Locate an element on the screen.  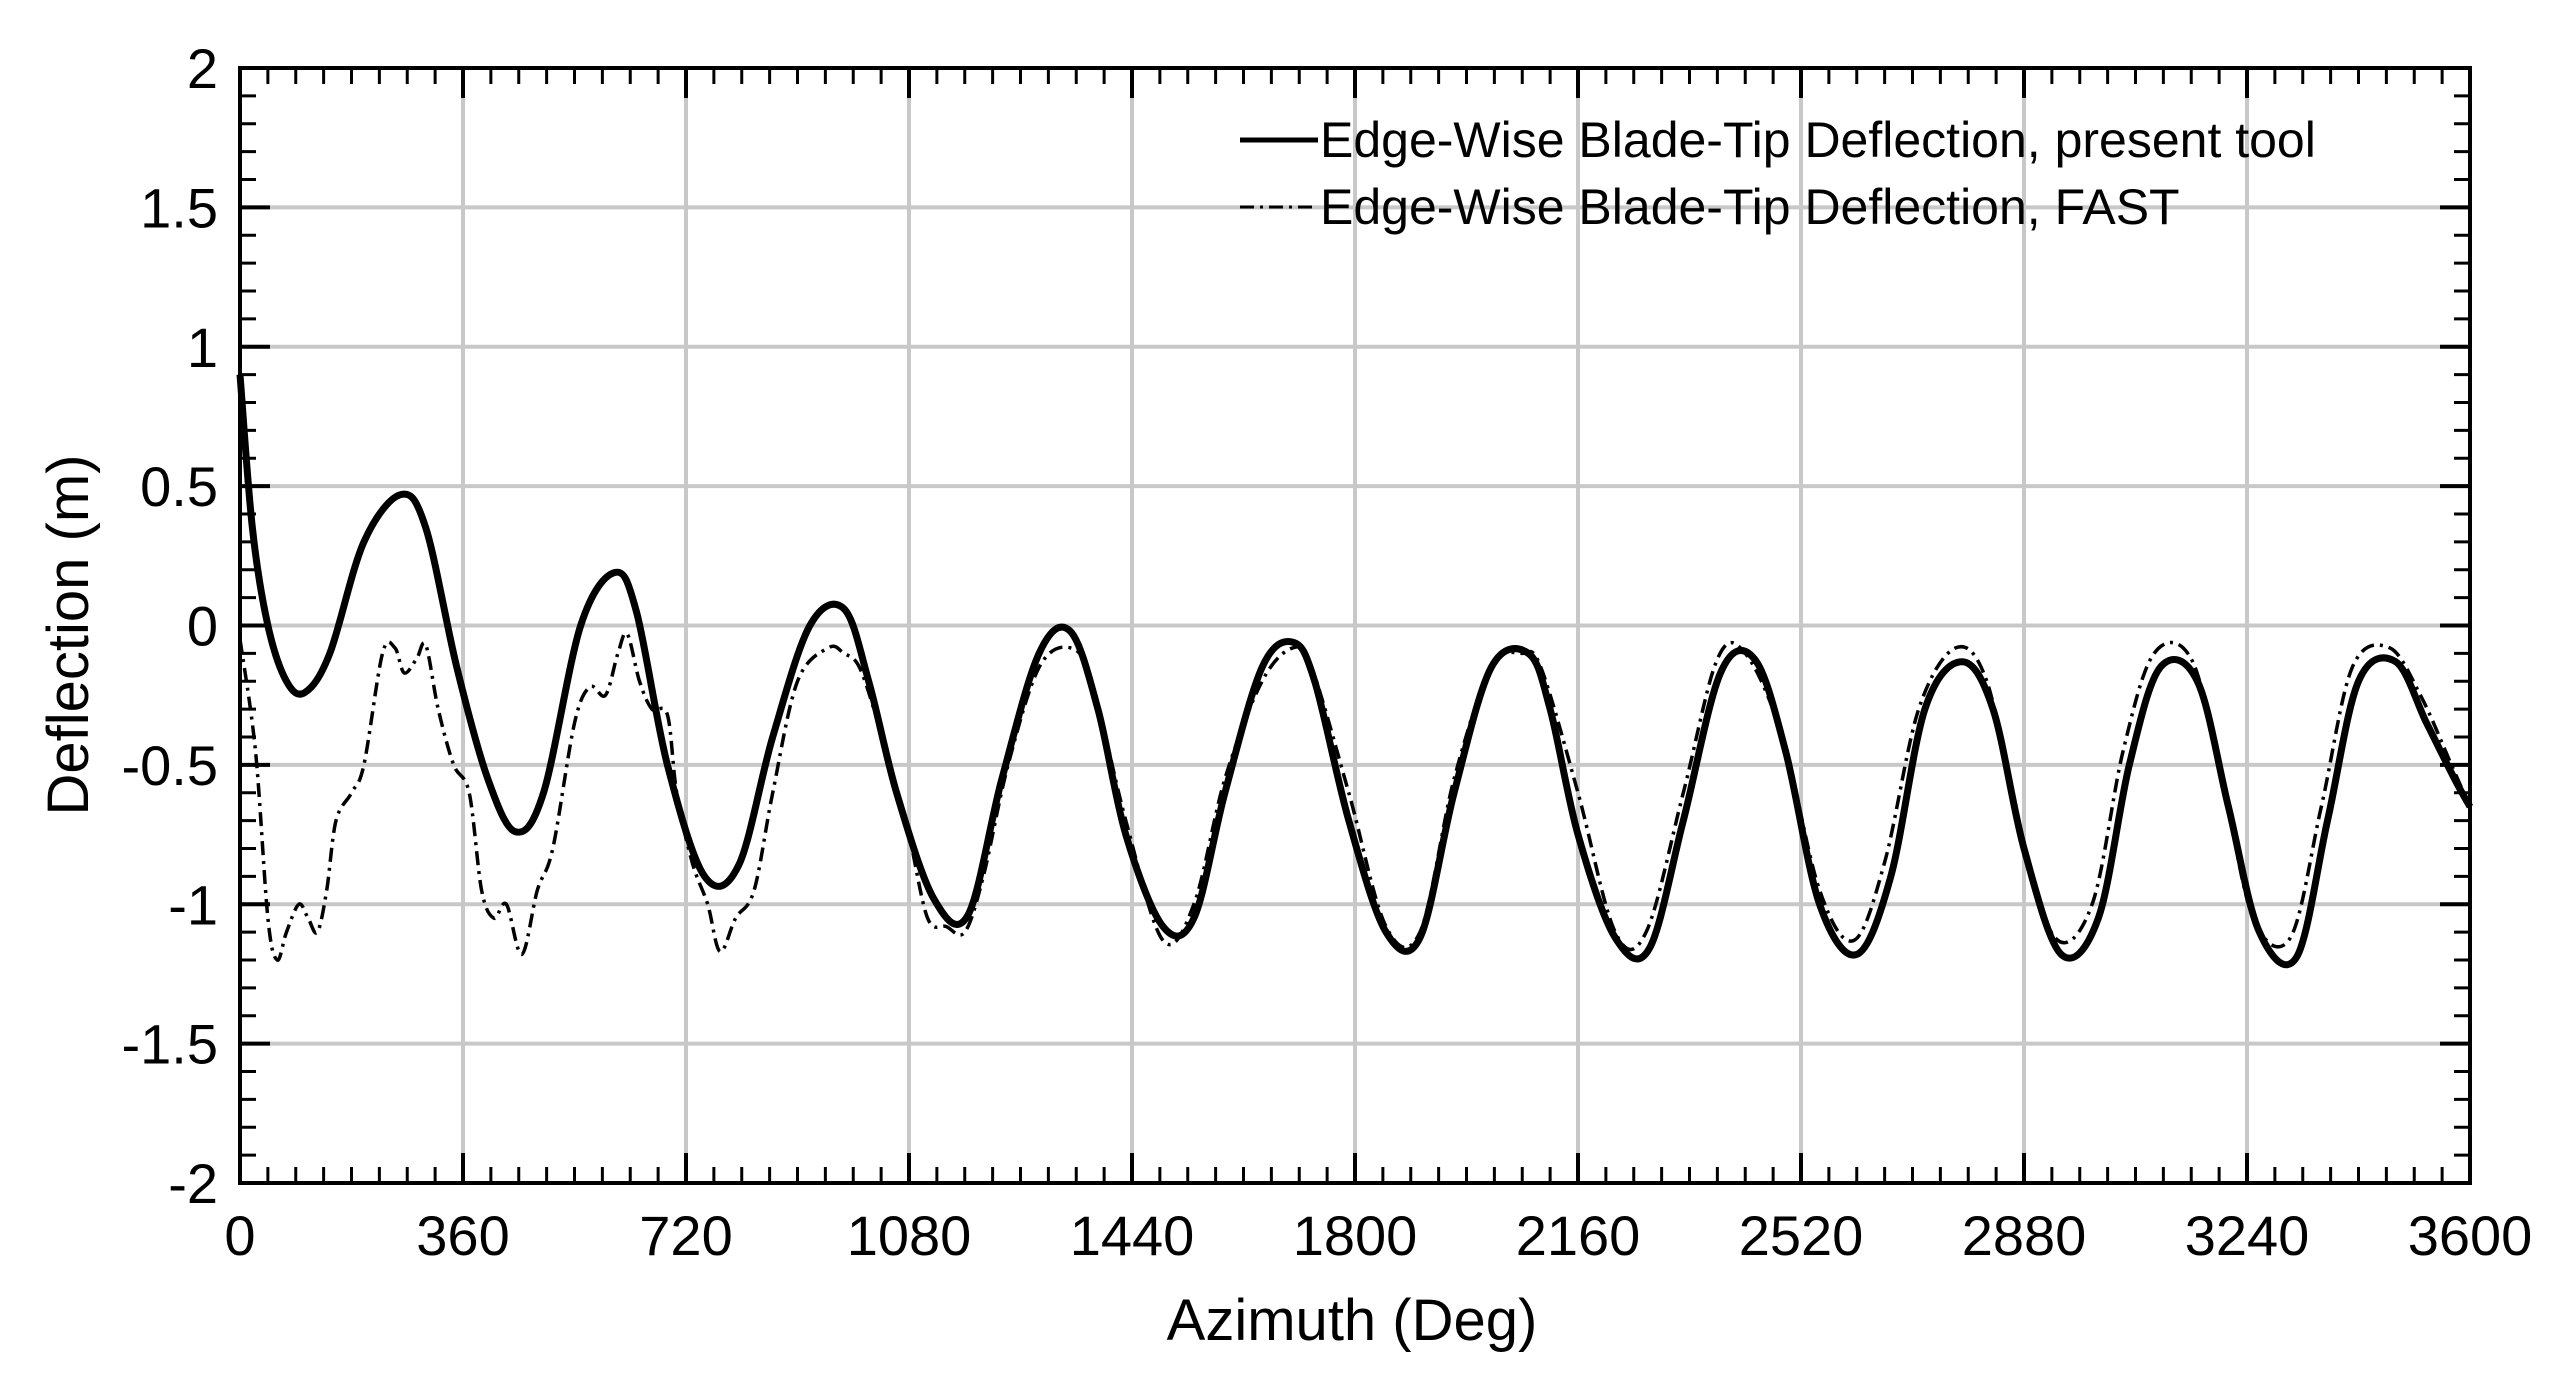
x-tick-label: 1800 is located at coordinates (1355, 1235).